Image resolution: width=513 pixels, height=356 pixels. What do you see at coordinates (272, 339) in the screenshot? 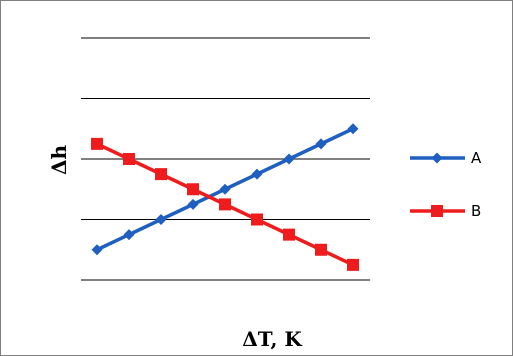
I see `x-axis-label: ΔT, K` at bounding box center [272, 339].